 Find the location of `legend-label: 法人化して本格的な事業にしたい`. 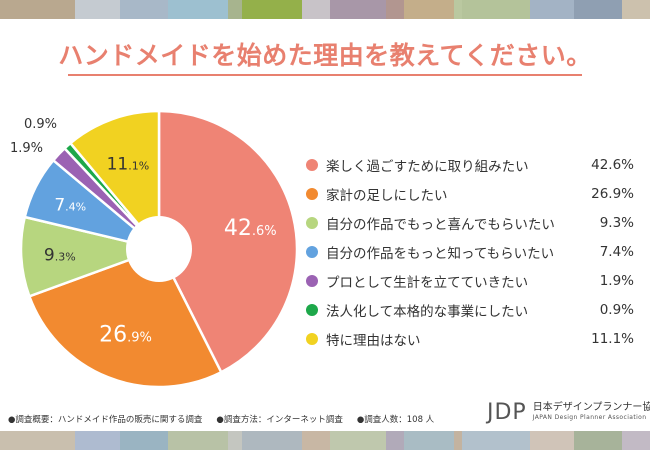

legend-label: 法人化して本格的な事業にしたい is located at coordinates (427, 311).